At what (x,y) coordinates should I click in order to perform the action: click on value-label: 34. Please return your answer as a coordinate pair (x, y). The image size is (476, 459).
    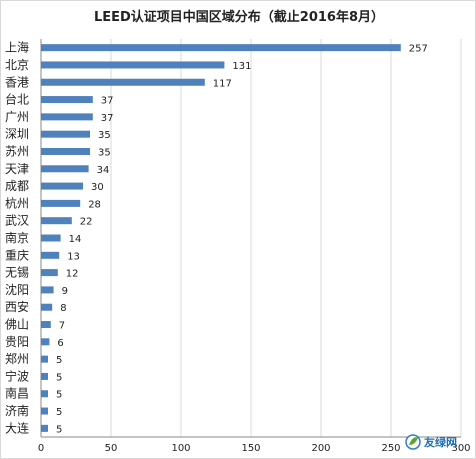
    Looking at the image, I should click on (103, 170).